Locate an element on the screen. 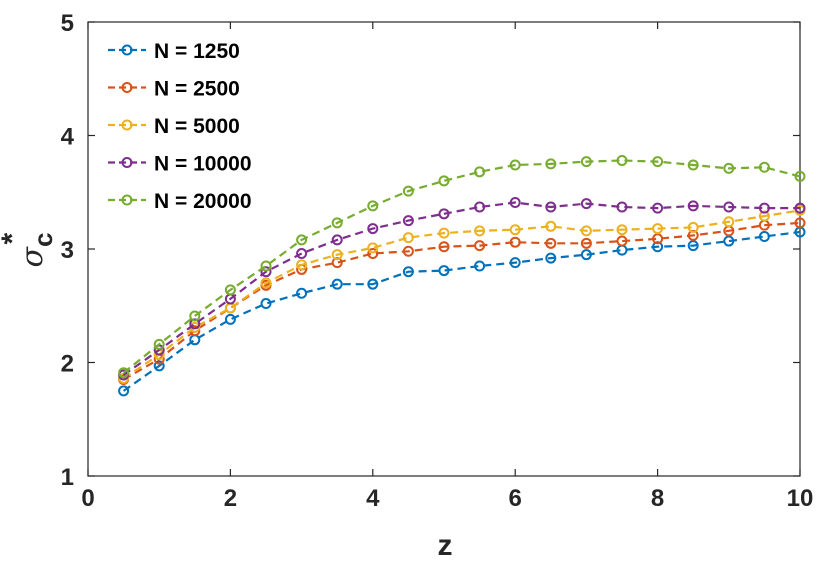  y-tick-label: 3 is located at coordinates (67, 250).